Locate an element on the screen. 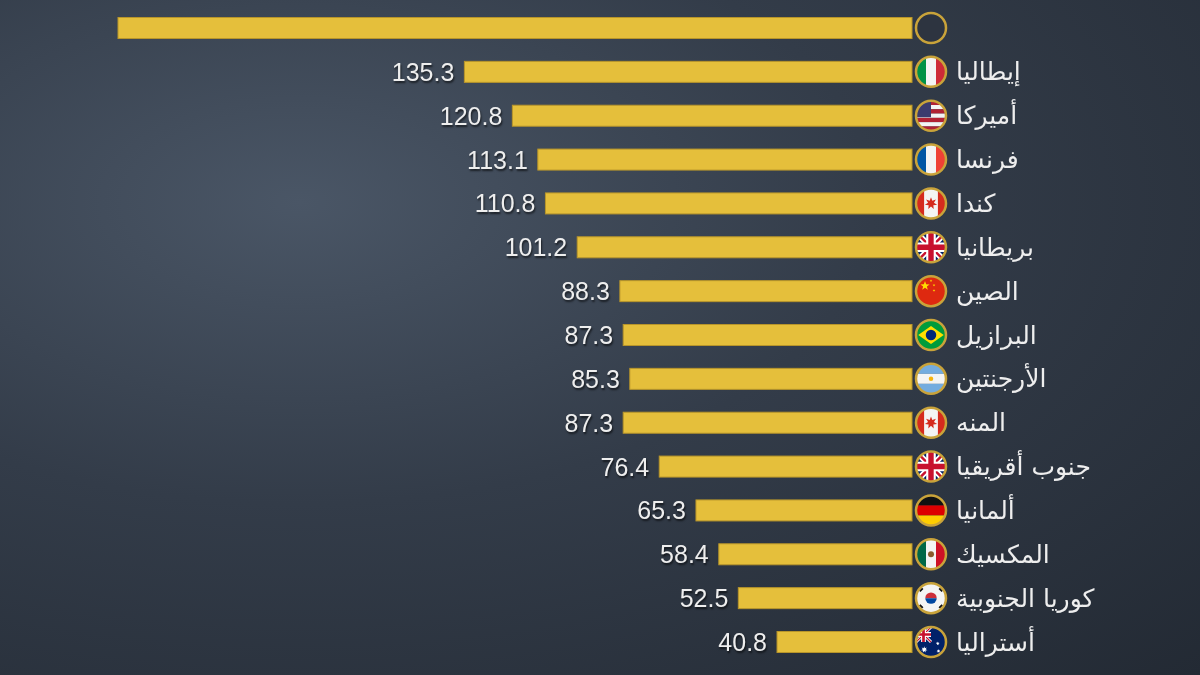 This screenshot has height=675, width=1200. y-tick-label: ألمانيا is located at coordinates (985, 508).